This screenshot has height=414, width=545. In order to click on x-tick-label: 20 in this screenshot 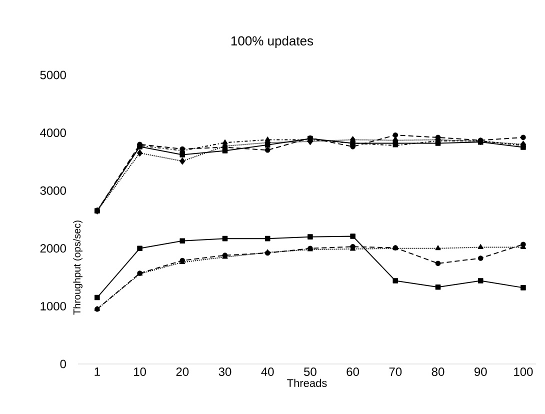, I will do `click(182, 372)`.